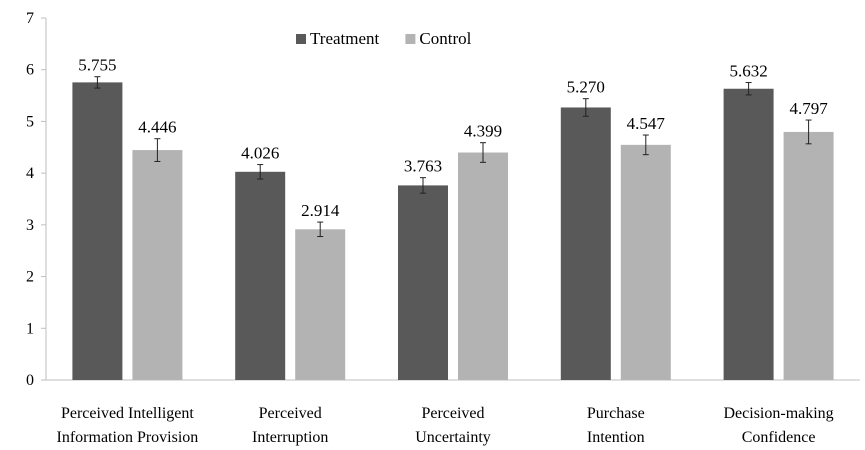  What do you see at coordinates (127, 413) in the screenshot?
I see `x-category-label: Perceived Intelligent` at bounding box center [127, 413].